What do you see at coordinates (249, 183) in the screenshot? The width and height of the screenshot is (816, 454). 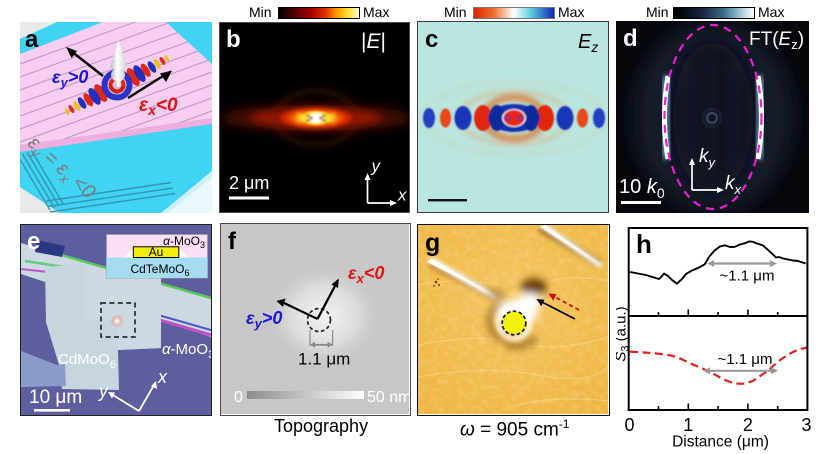 I see `svg-text: 2 μm` at bounding box center [249, 183].